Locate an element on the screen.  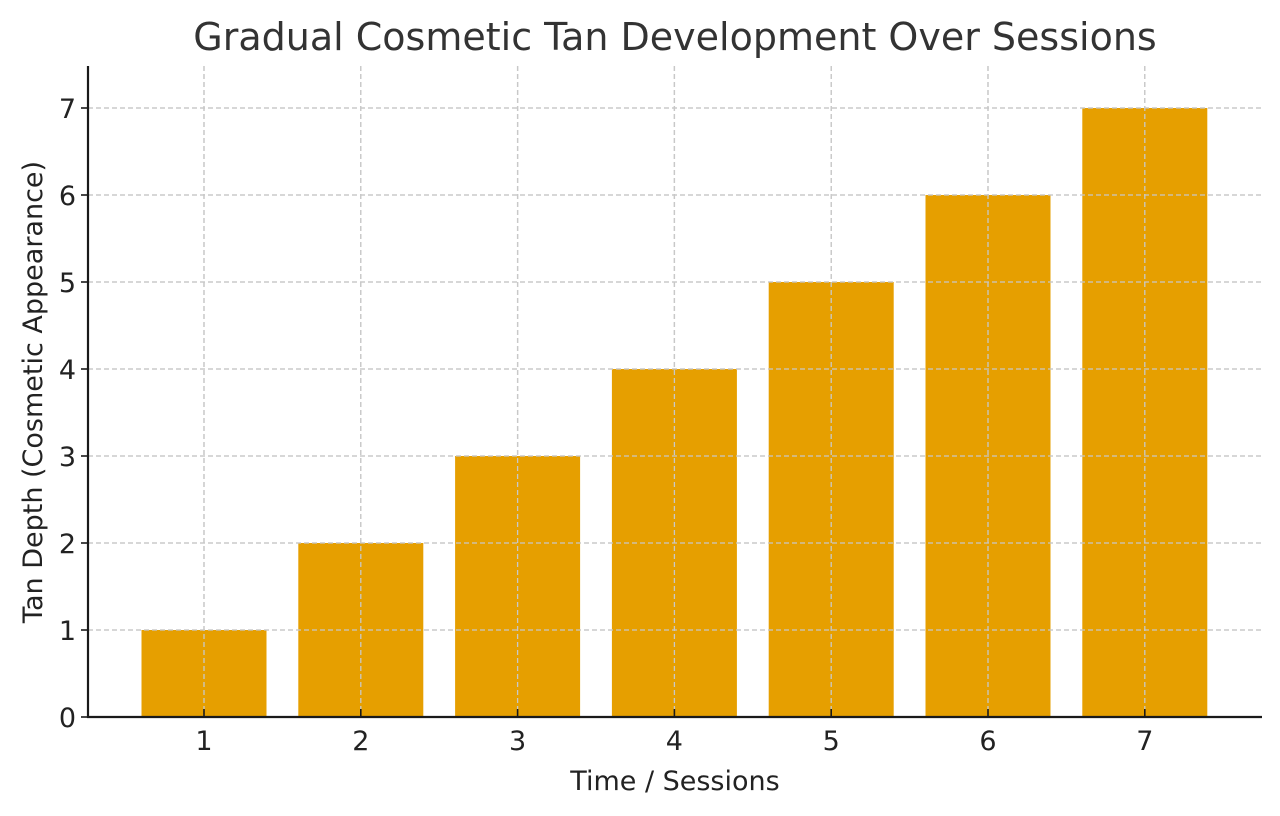
y-tick-label: 2 is located at coordinates (67, 544).